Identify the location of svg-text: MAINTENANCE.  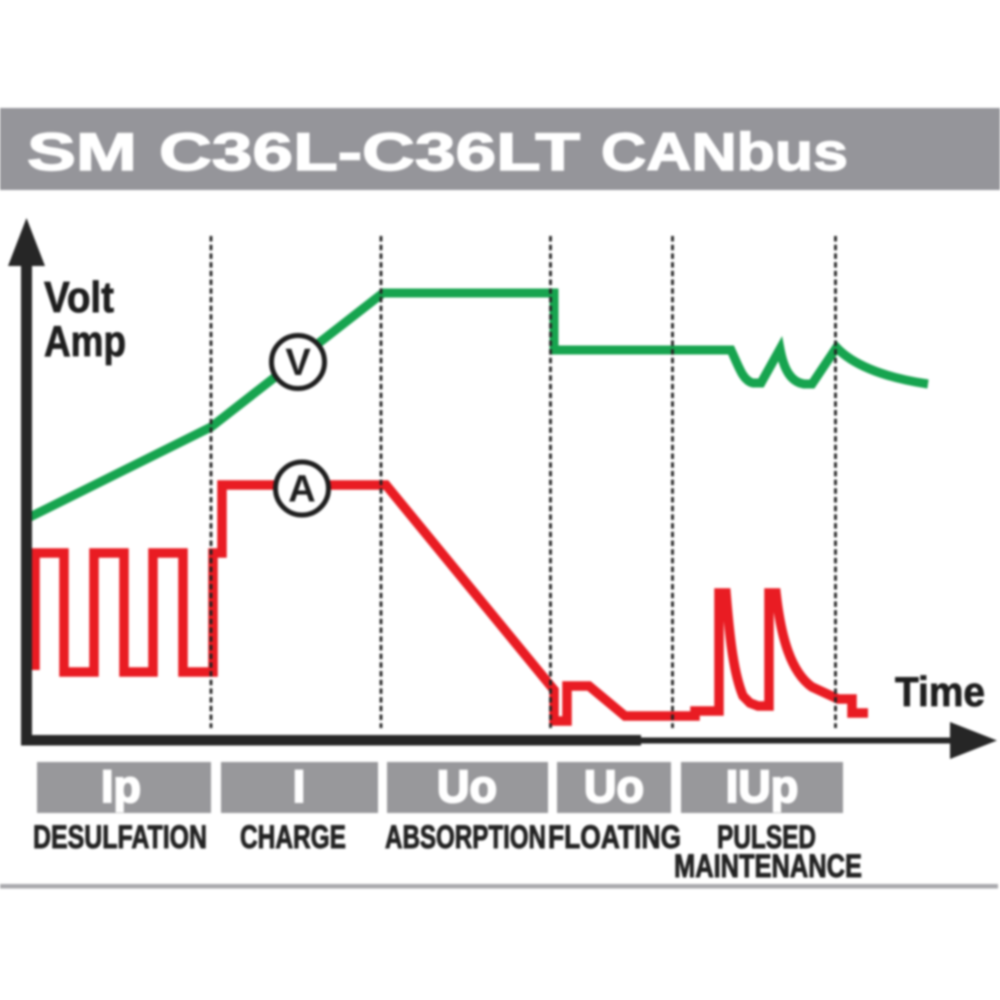
(768, 866).